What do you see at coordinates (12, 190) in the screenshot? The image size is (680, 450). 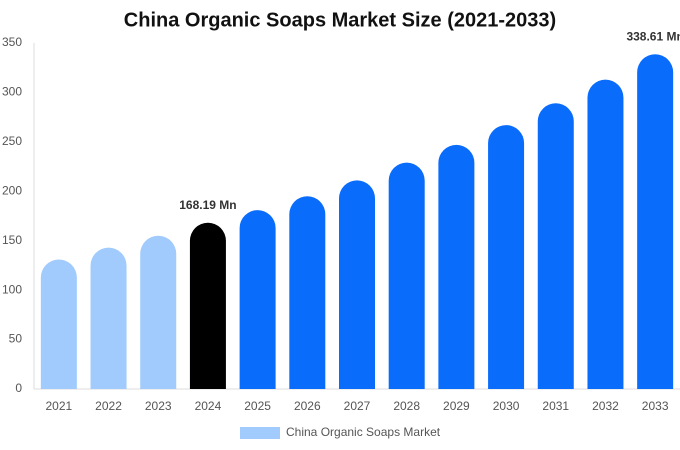 I see `y-tick-label: 200` at bounding box center [12, 190].